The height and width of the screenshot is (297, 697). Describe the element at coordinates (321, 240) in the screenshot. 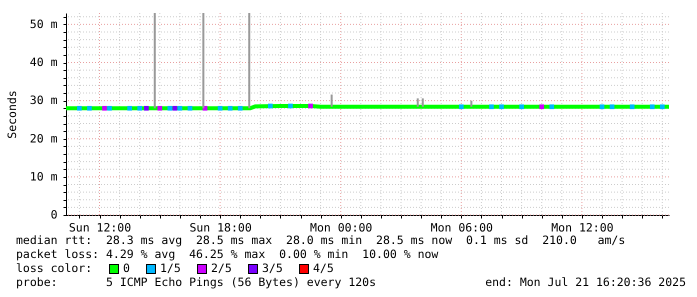

I see `text: median rtt: 28.3 ms avg 28.5 ms max 28.0 ms min 28.5 ms now 0.1 ms sd 210.0 am/s` at that location.